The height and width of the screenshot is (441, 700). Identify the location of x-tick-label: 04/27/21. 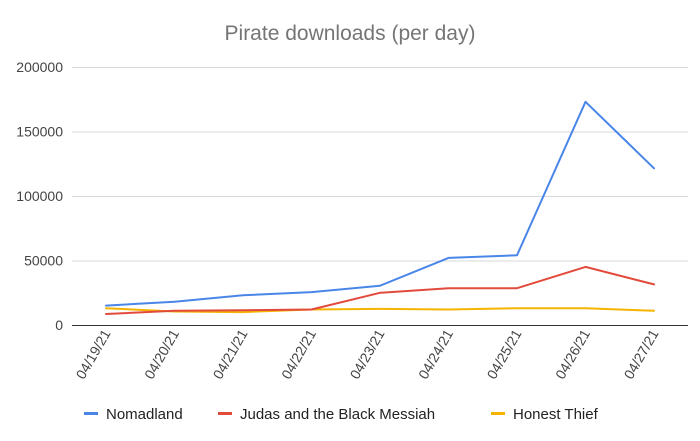
(640, 353).